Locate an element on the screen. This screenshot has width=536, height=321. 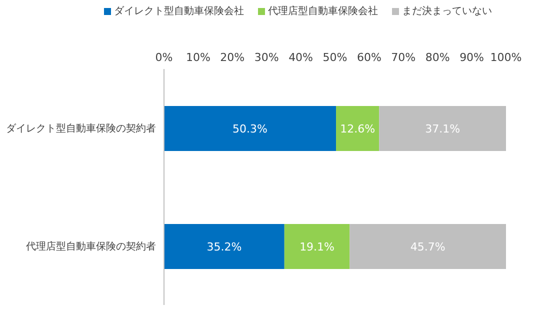
x-tick-label: 0% is located at coordinates (164, 57).